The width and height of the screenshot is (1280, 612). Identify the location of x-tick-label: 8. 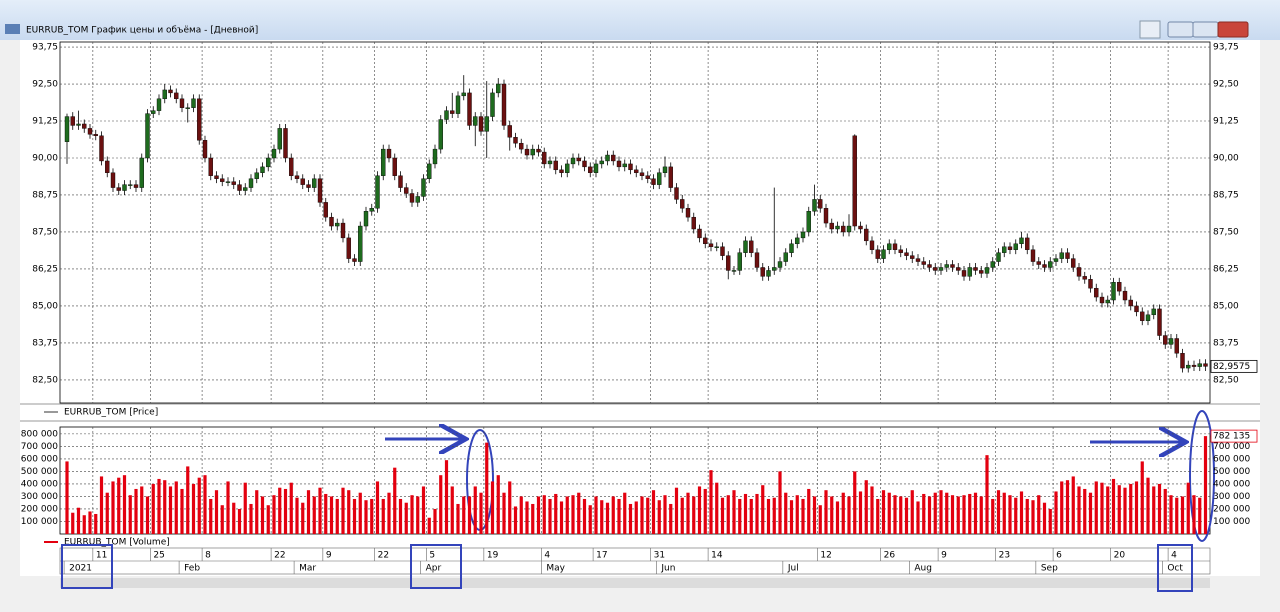
(208, 556).